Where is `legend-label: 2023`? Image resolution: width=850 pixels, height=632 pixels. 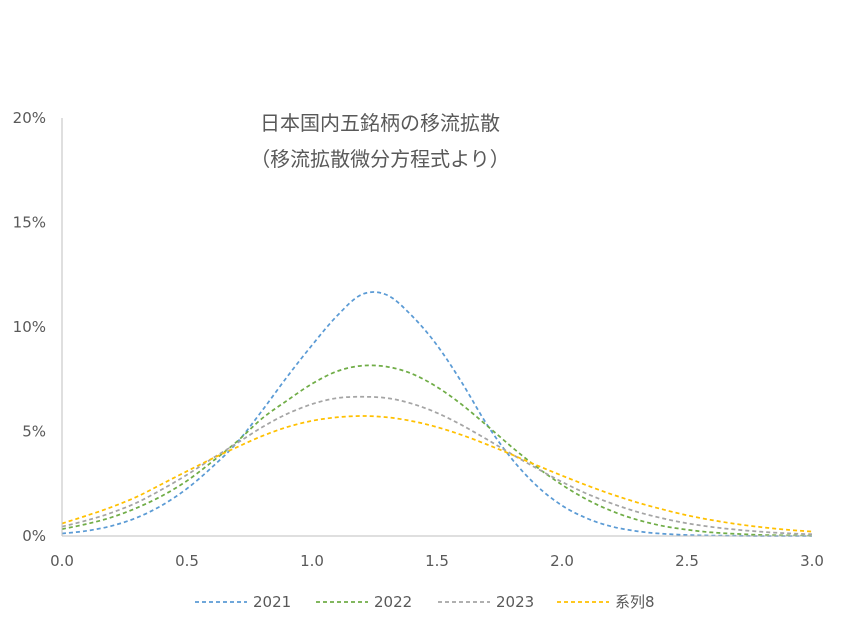
legend-label: 2023 is located at coordinates (515, 602).